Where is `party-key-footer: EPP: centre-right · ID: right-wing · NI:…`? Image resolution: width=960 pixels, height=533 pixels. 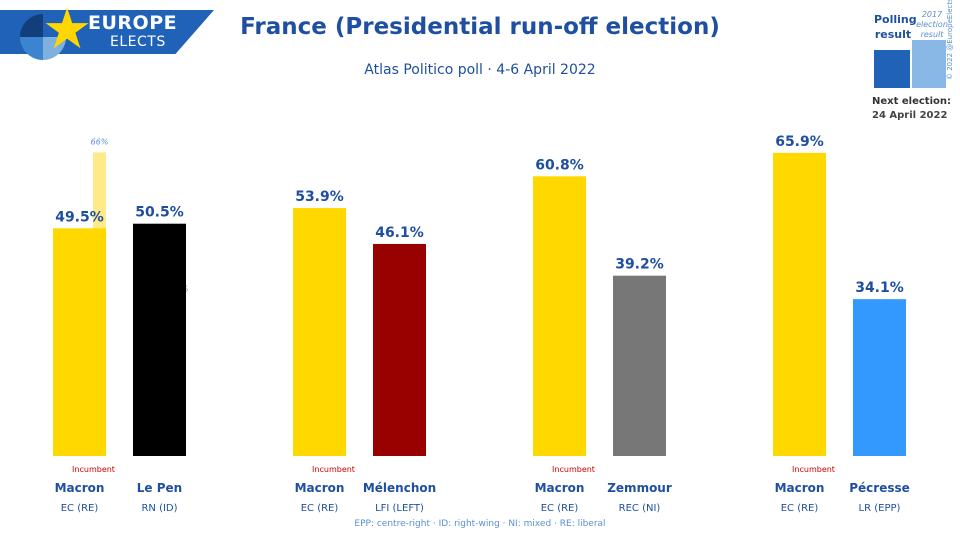
party-key-footer: EPP: centre-right · ID: right-wing · NI:… is located at coordinates (480, 524).